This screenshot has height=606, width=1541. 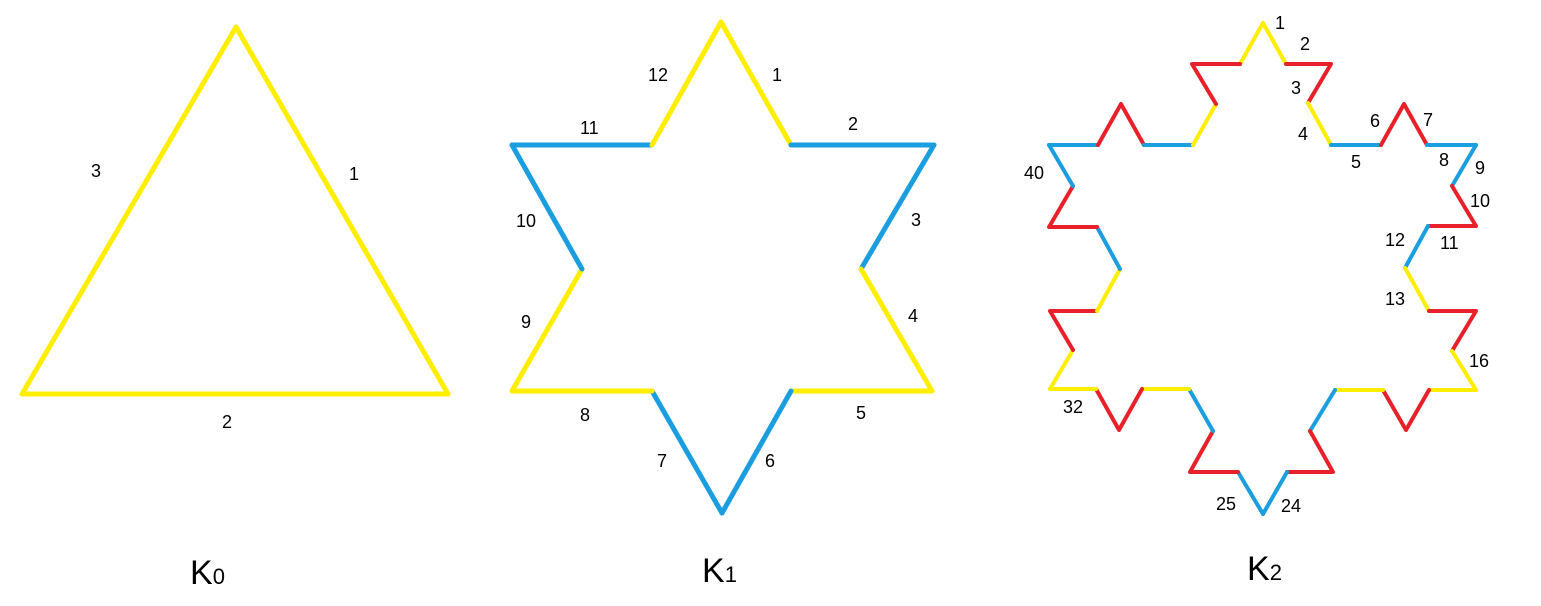 I want to click on k2-label-3: 3, so click(x=1296, y=88).